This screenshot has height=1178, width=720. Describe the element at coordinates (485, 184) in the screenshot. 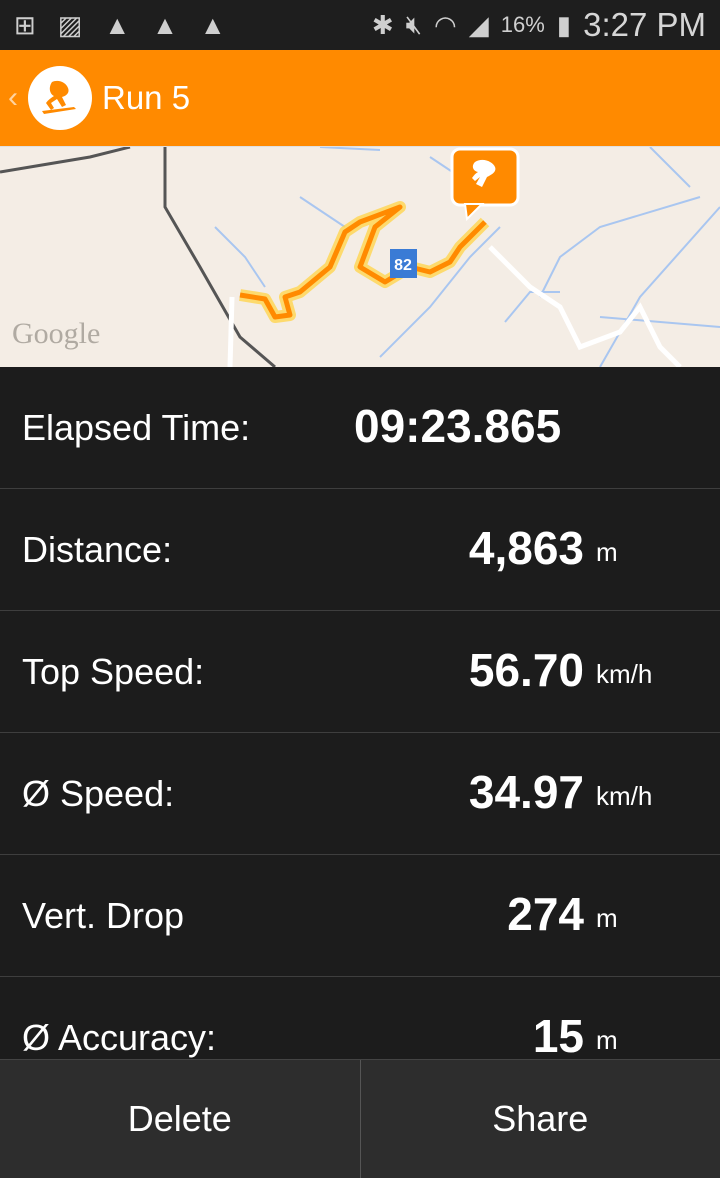

I see `map-marker-icon` at that location.